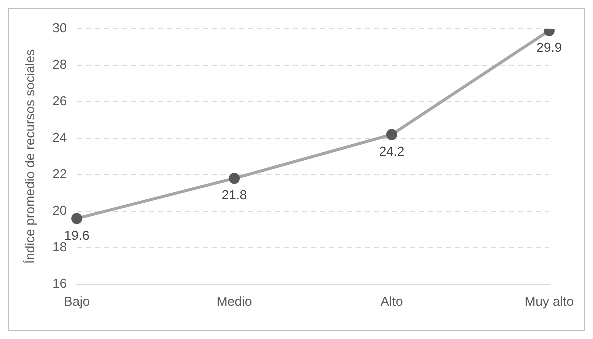 The height and width of the screenshot is (339, 593). Describe the element at coordinates (60, 174) in the screenshot. I see `y-tick-label: 22` at that location.